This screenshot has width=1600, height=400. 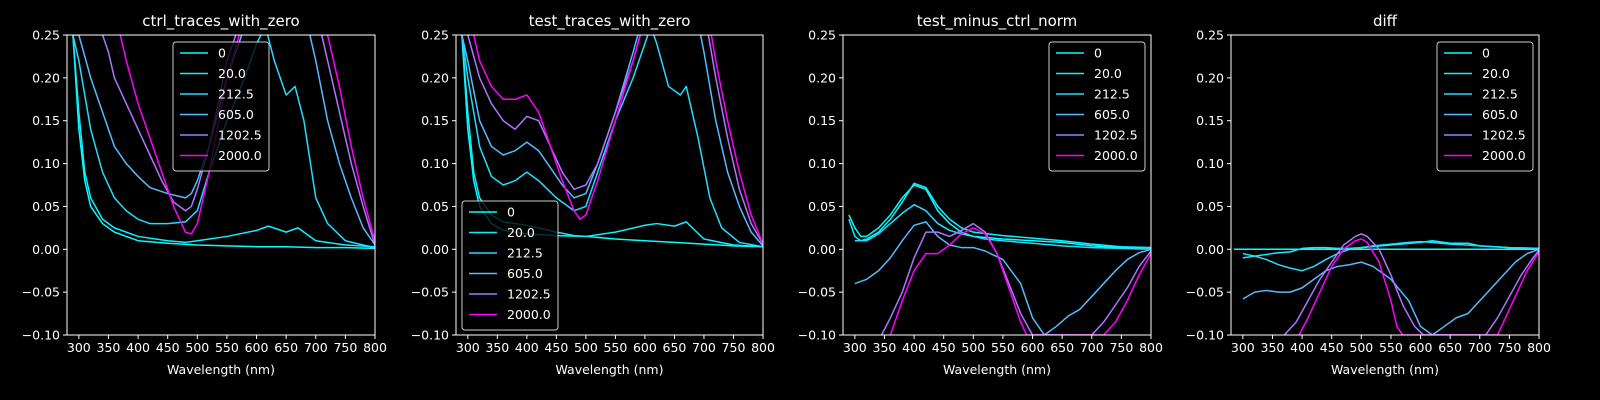 I want to click on legend-entry: 2000.0, so click(x=1504, y=155).